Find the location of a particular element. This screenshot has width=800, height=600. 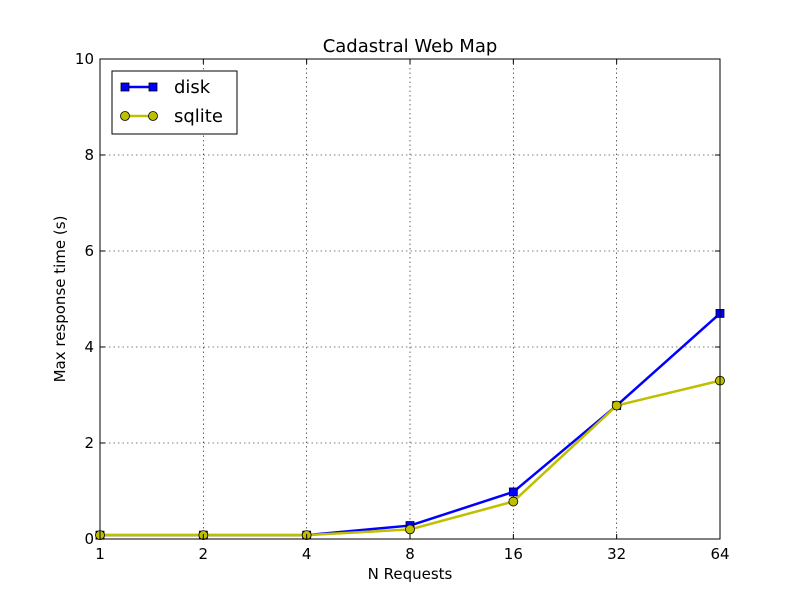

legend-box is located at coordinates (174, 102).